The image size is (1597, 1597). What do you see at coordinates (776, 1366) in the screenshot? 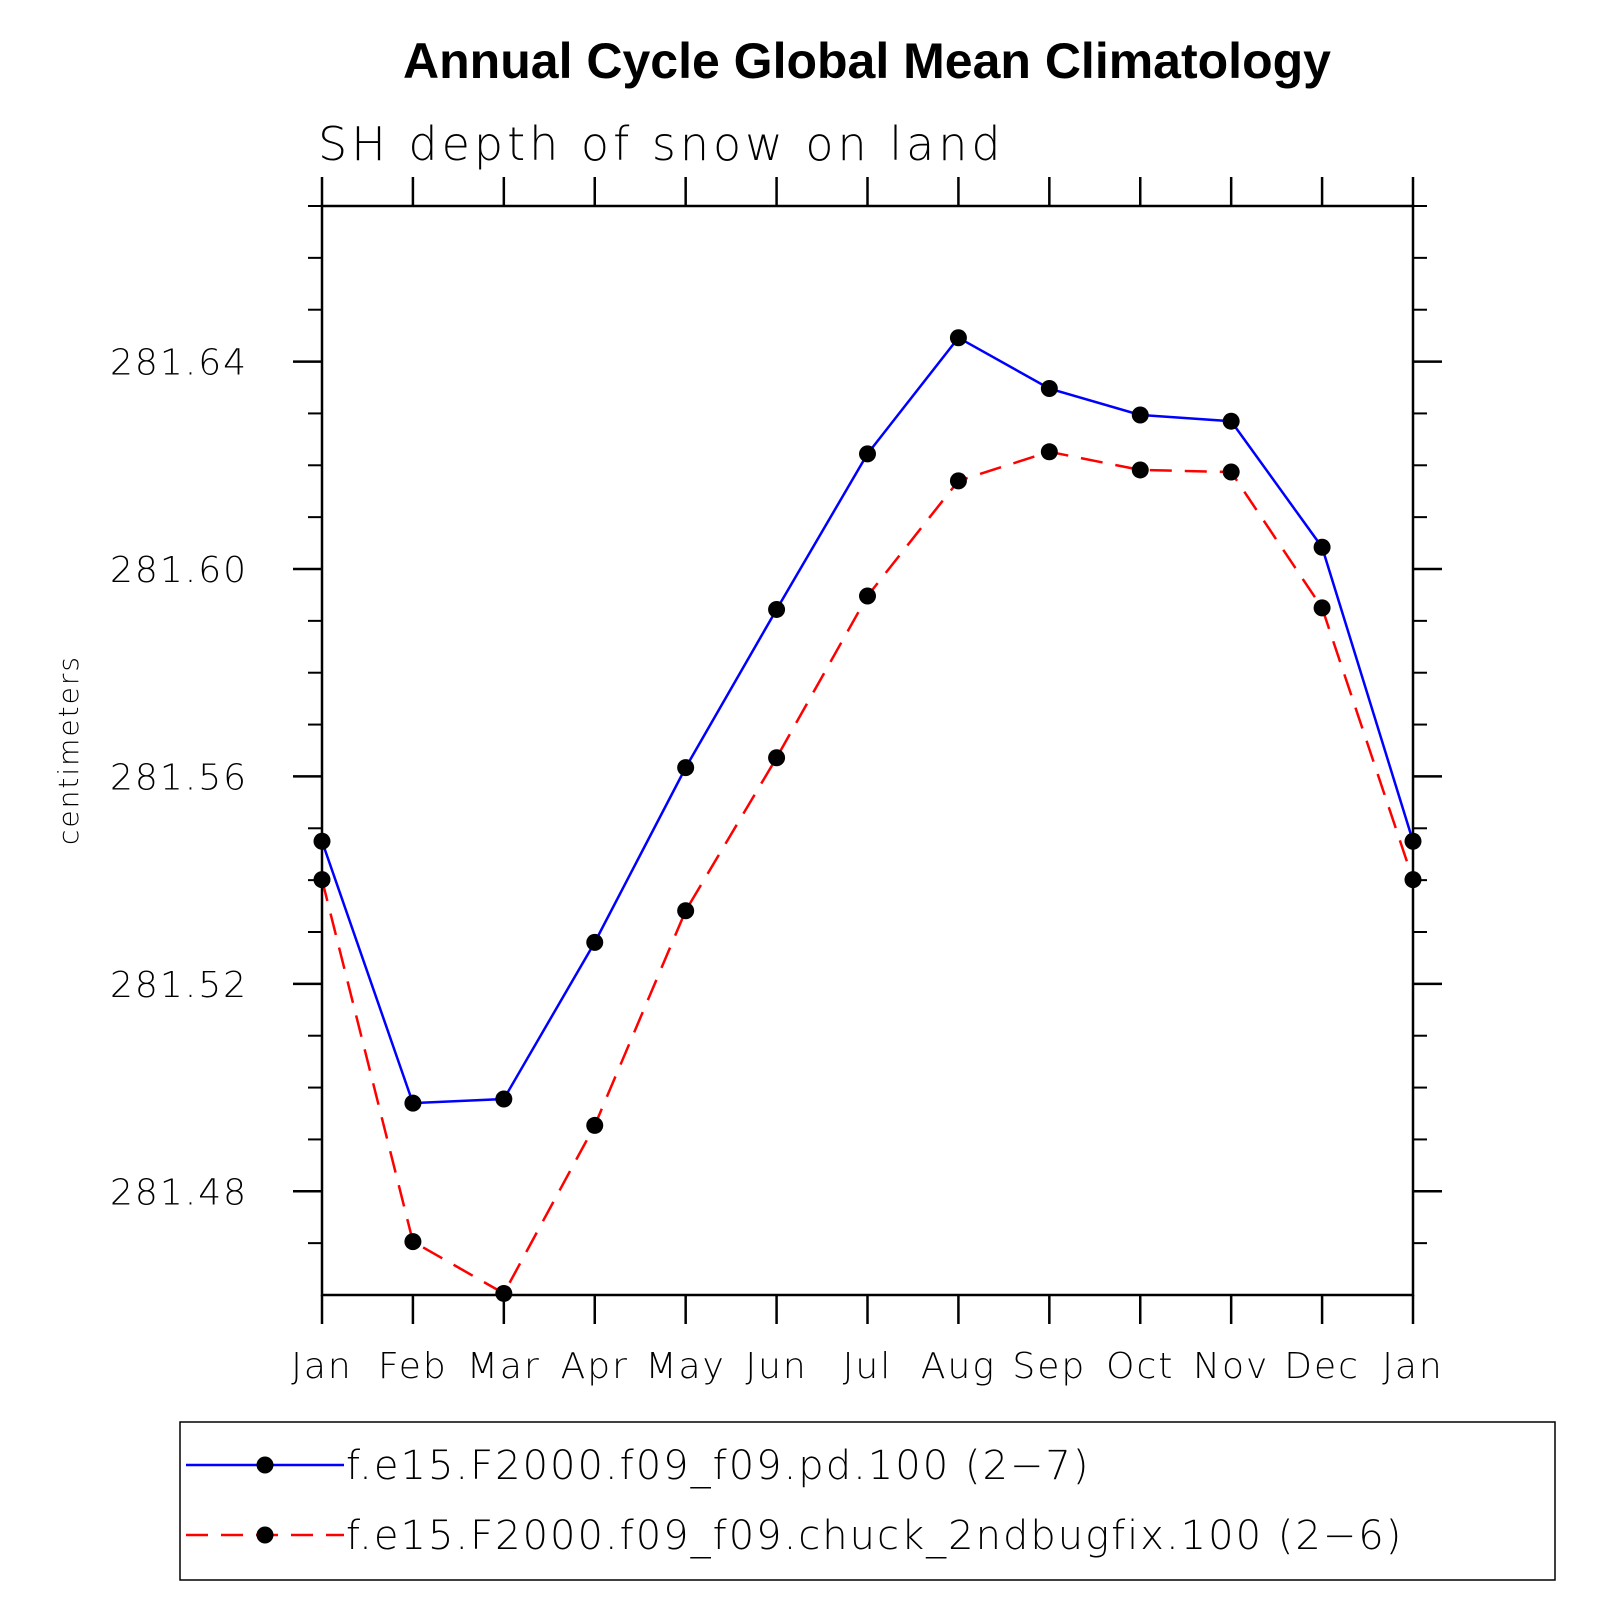
I see `x-tick-label: Jun` at bounding box center [776, 1366].